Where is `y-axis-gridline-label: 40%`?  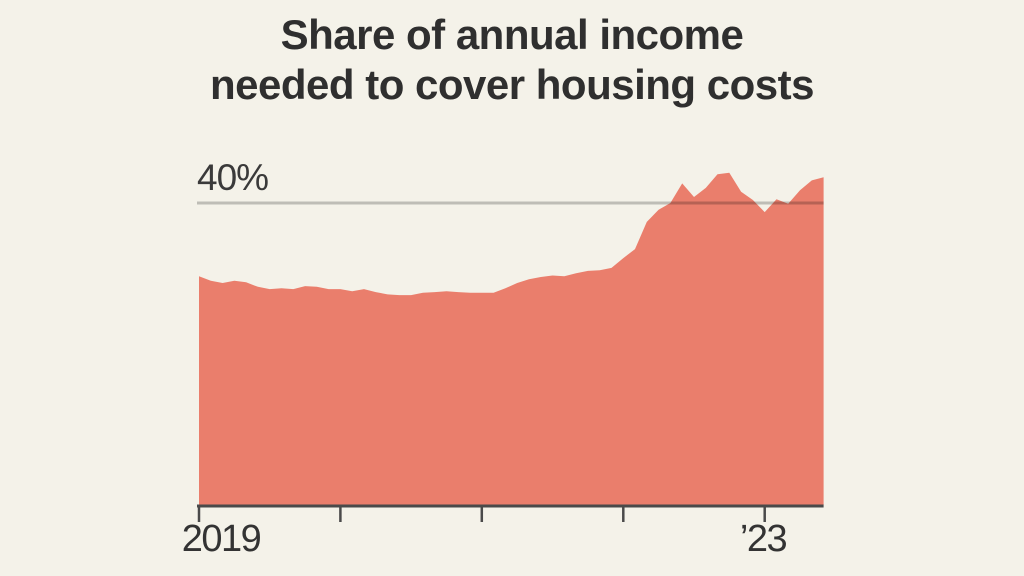 y-axis-gridline-label: 40% is located at coordinates (233, 177).